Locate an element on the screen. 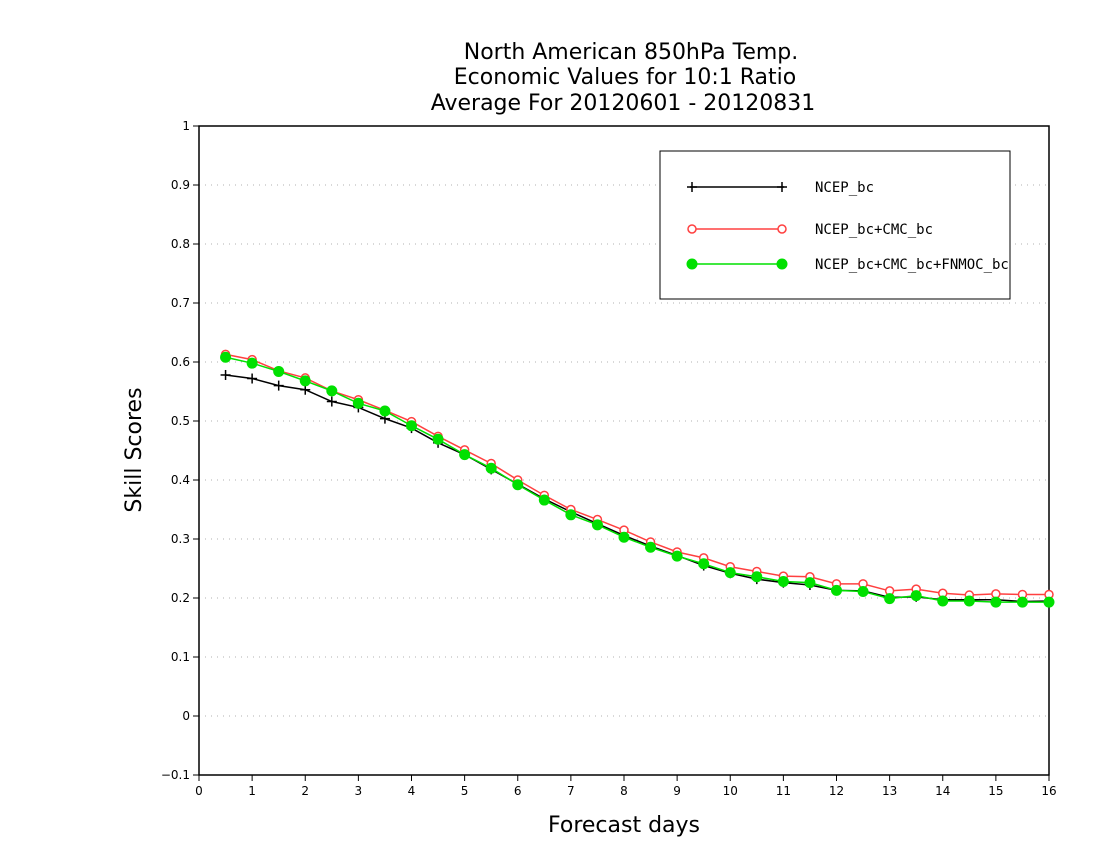 This screenshot has width=1100, height=850. y-tick-label: 0.6 is located at coordinates (180, 362).